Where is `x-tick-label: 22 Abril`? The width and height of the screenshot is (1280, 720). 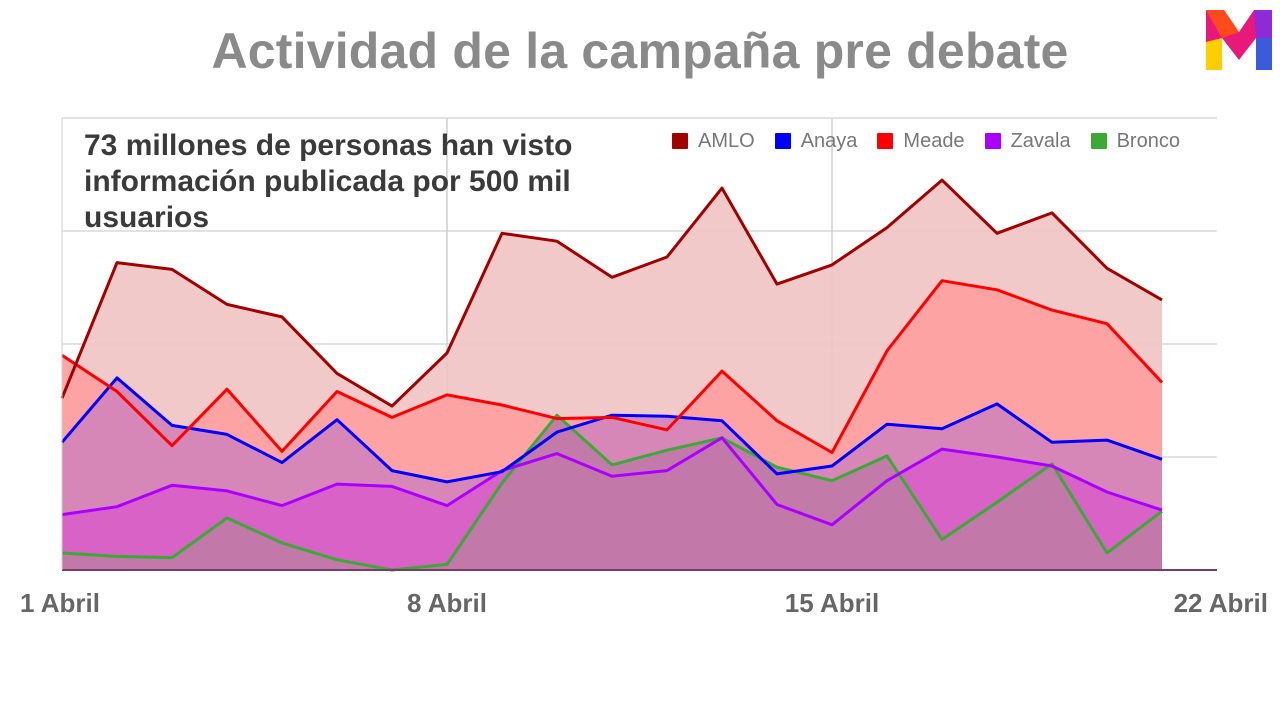 x-tick-label: 22 Abril is located at coordinates (1220, 603).